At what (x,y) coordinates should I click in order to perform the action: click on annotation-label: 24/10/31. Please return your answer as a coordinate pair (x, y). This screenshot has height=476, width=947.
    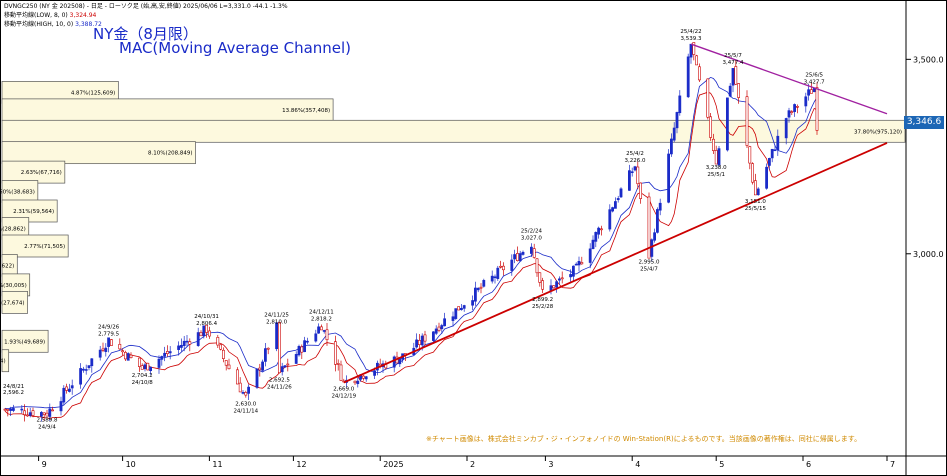
    Looking at the image, I should click on (206, 317).